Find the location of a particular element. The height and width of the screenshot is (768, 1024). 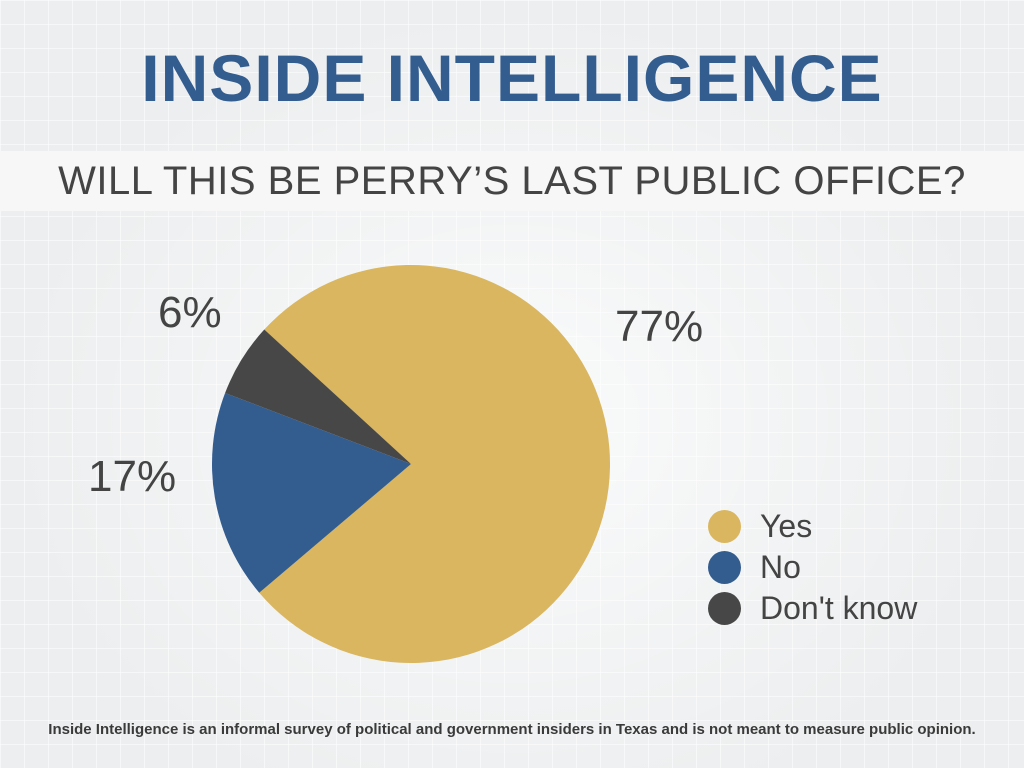

data-label-no: 17% is located at coordinates (132, 476).